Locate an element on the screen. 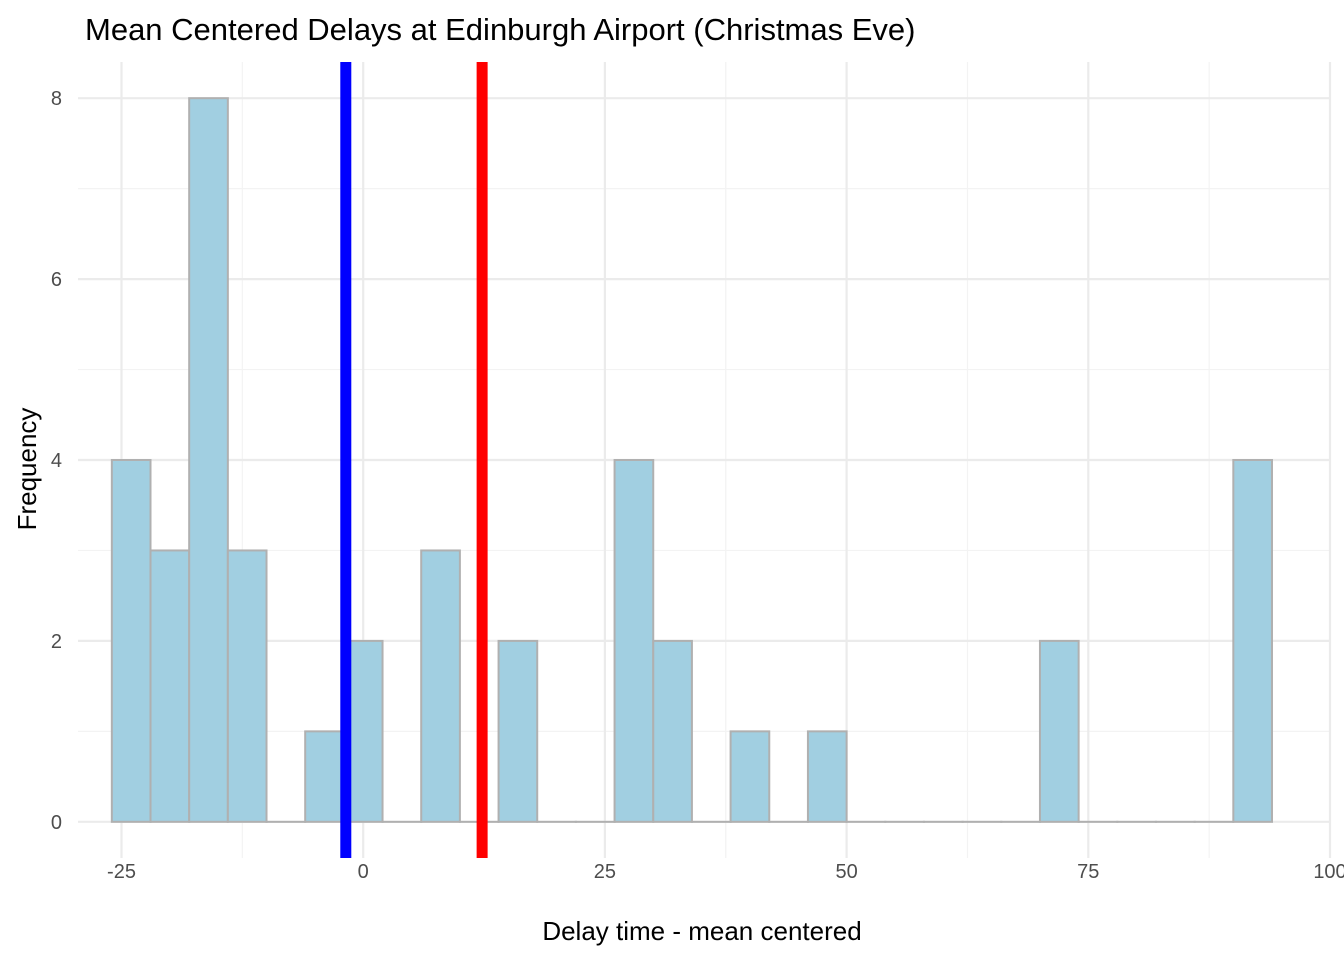  x-tick-label: 25 is located at coordinates (605, 872).